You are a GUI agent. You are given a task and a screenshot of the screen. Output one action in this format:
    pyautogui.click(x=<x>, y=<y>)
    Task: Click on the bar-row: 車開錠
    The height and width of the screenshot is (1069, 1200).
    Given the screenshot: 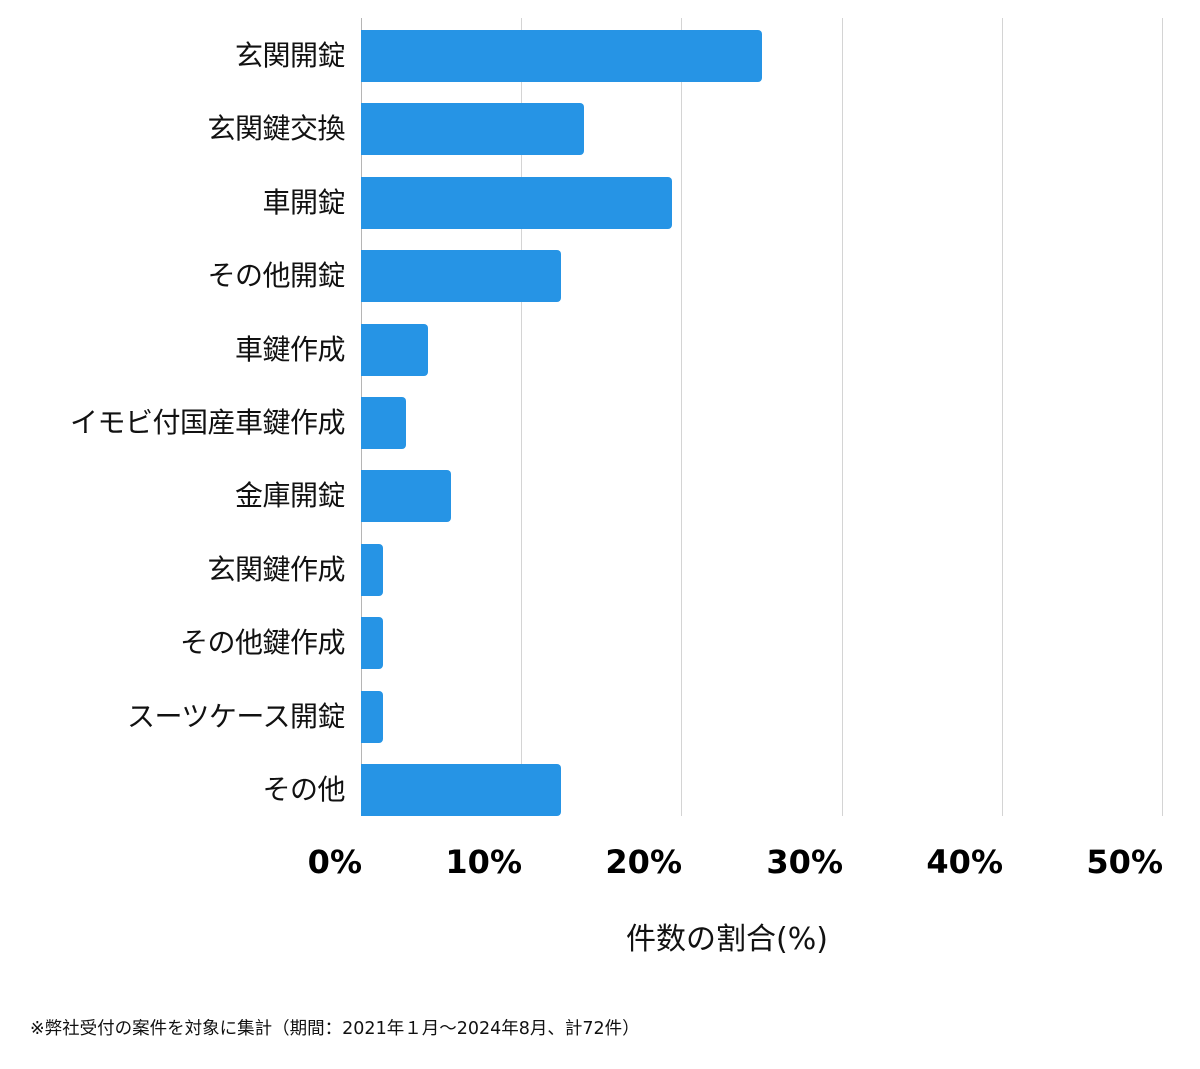 What is the action you would take?
    pyautogui.click(x=600, y=203)
    